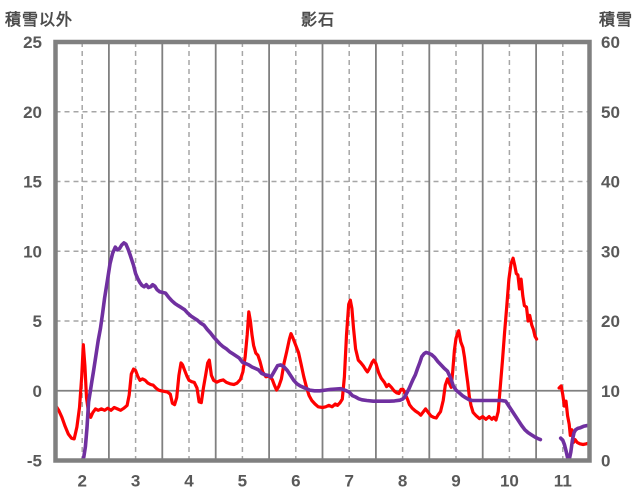  I want to click on left-axis-tick-label: -5, so click(34, 461).